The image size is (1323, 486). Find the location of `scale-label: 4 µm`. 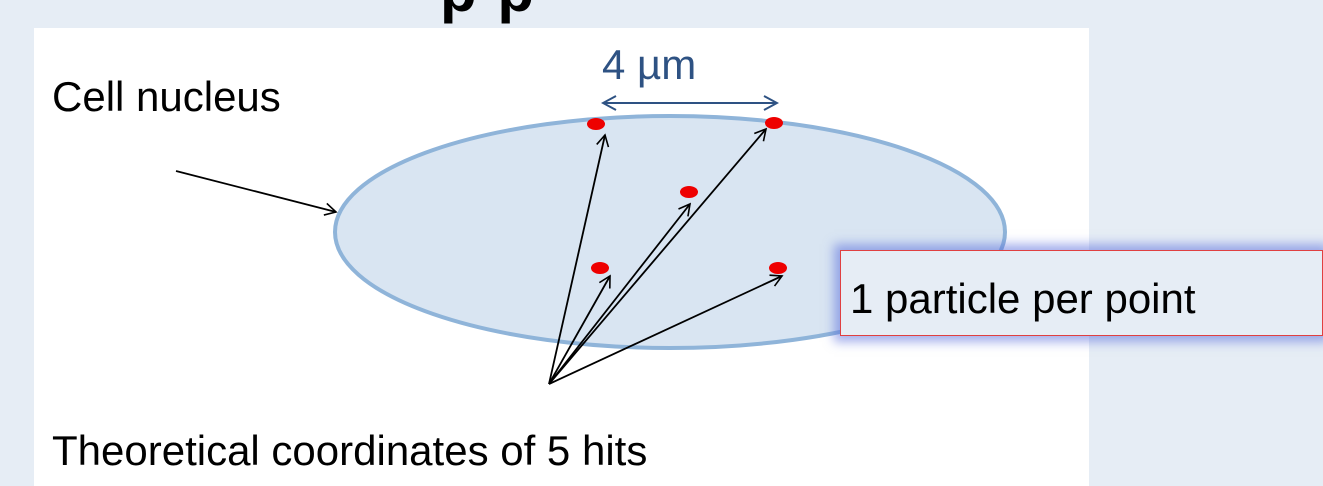

scale-label: 4 µm is located at coordinates (649, 64).